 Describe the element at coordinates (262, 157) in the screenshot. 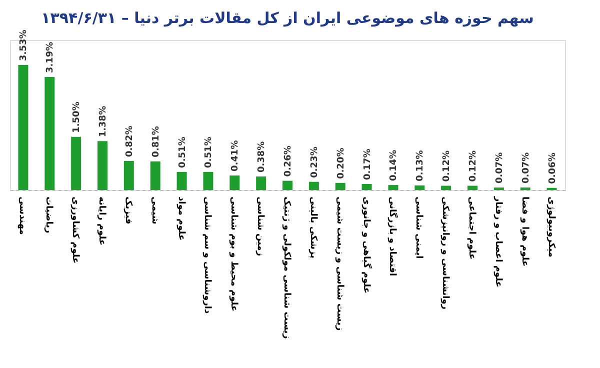

I see `data-label: 0.38%` at that location.